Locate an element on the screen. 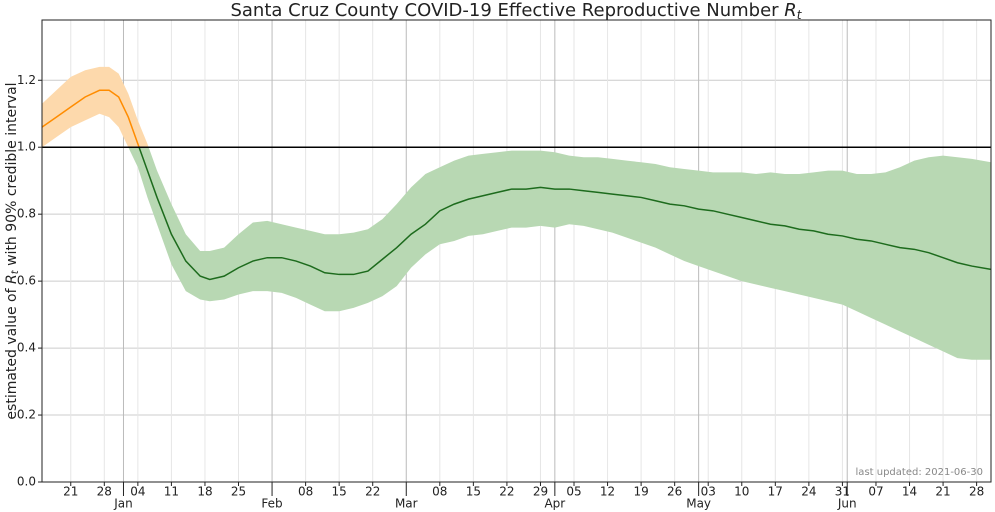 The height and width of the screenshot is (512, 995). y-tick-label: 1.0 is located at coordinates (26, 147).